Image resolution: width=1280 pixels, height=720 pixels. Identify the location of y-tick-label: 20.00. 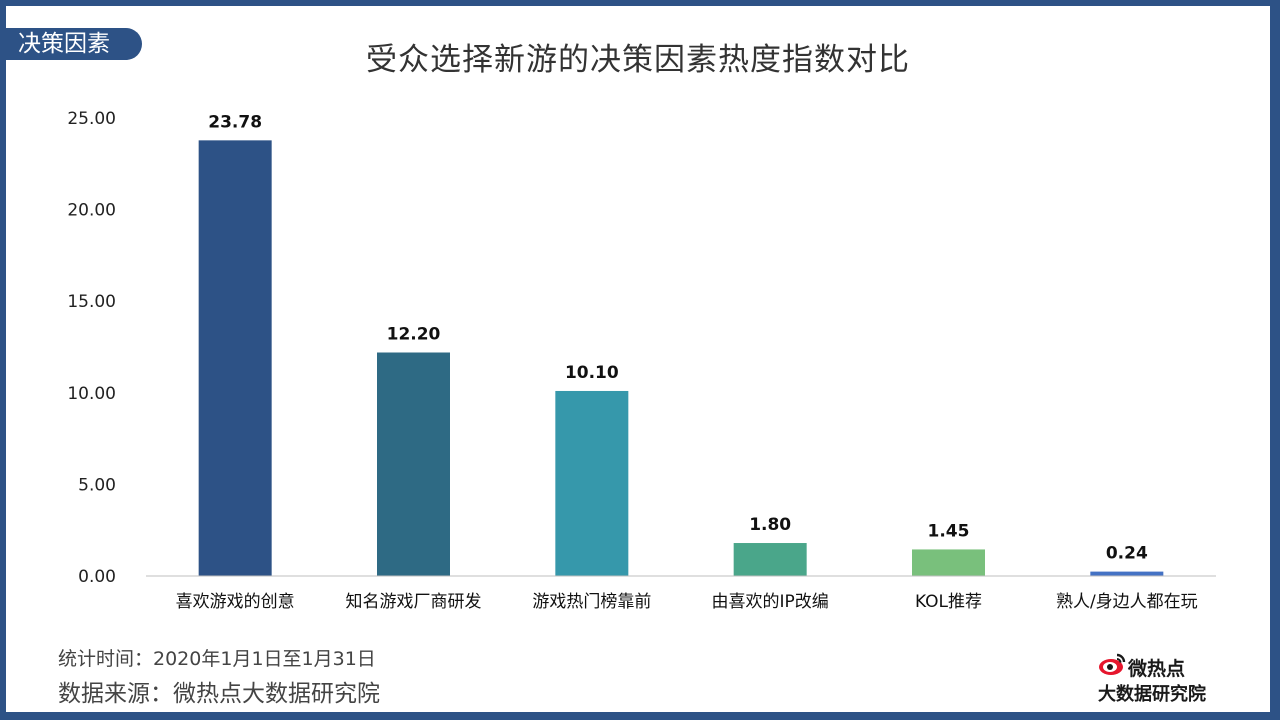
(91, 211).